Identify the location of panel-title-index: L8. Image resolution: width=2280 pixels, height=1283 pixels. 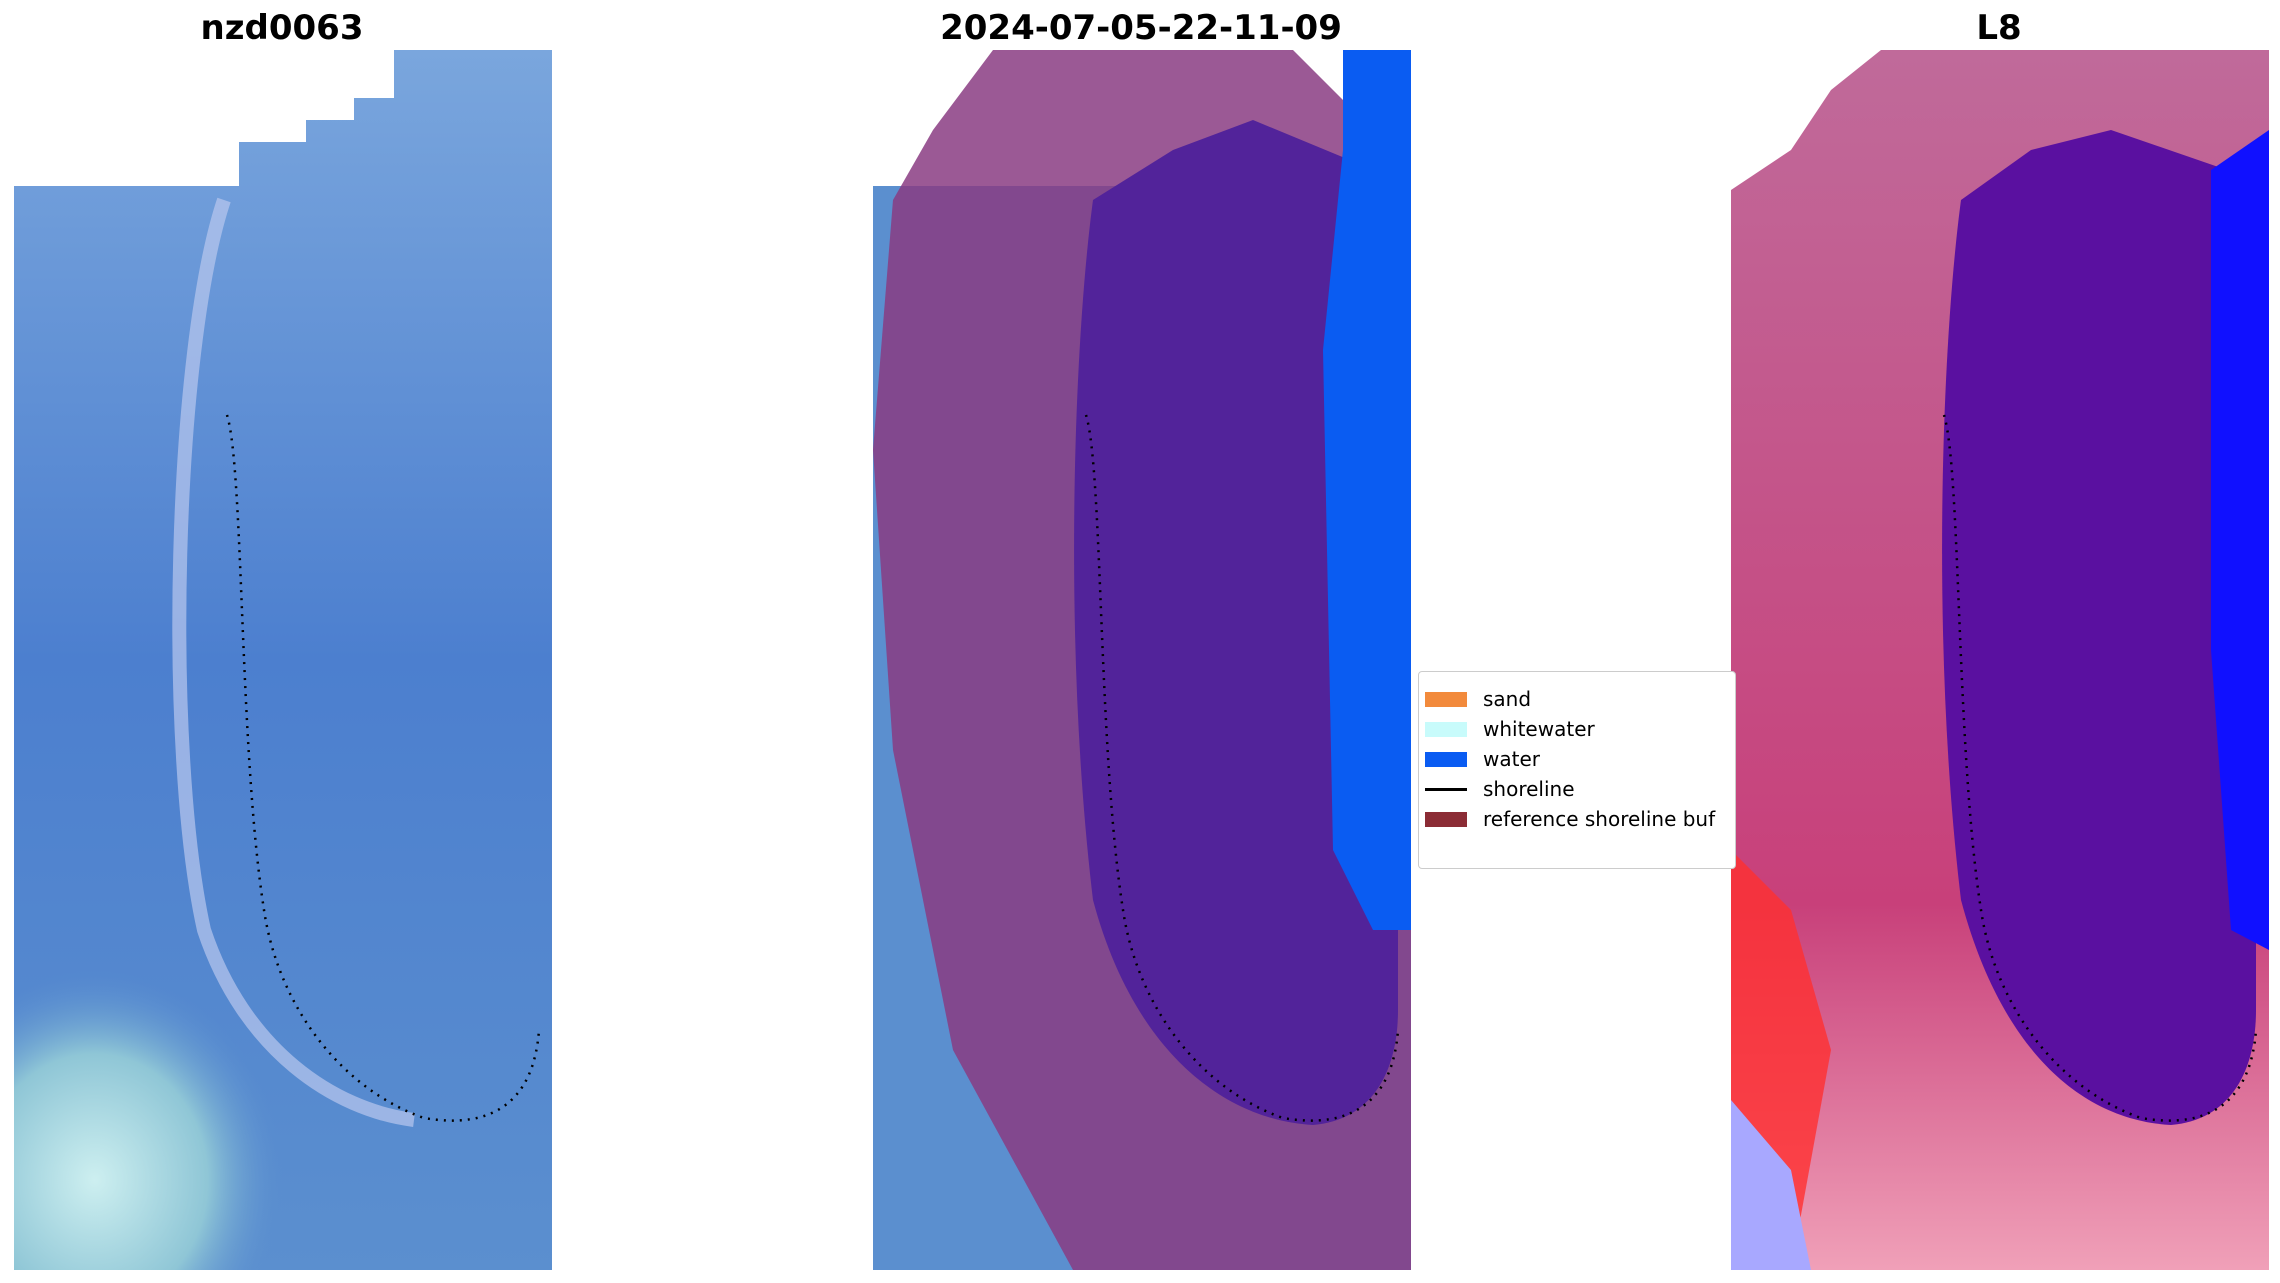
(1999, 28).